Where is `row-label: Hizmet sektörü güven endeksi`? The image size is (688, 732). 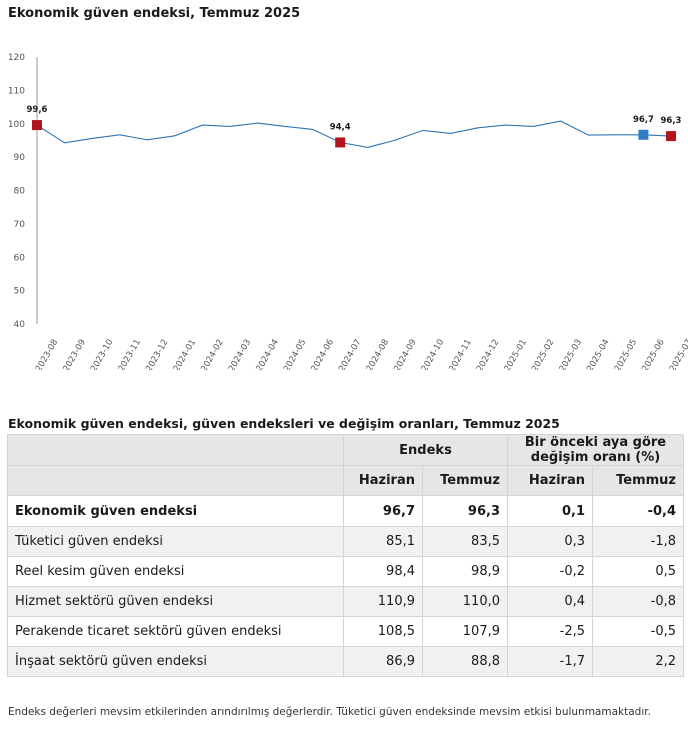 row-label: Hizmet sektörü güven endeksi is located at coordinates (175, 601).